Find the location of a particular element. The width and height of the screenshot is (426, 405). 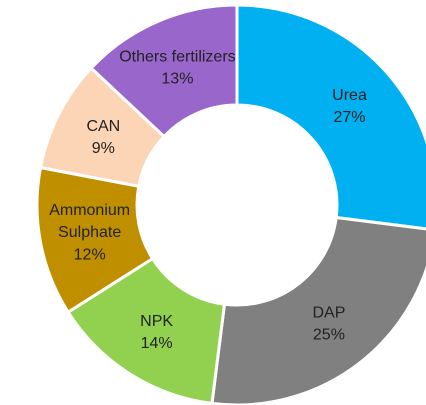

donut-slice is located at coordinates (164, 71).